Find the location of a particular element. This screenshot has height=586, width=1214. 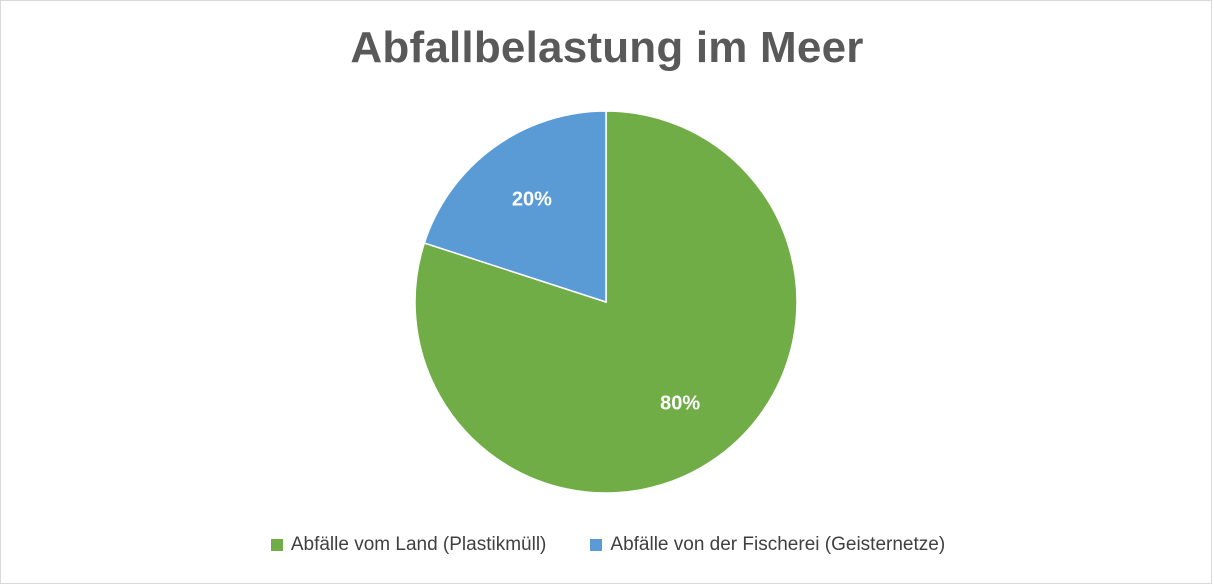

data-label-land: 80% is located at coordinates (680, 403).